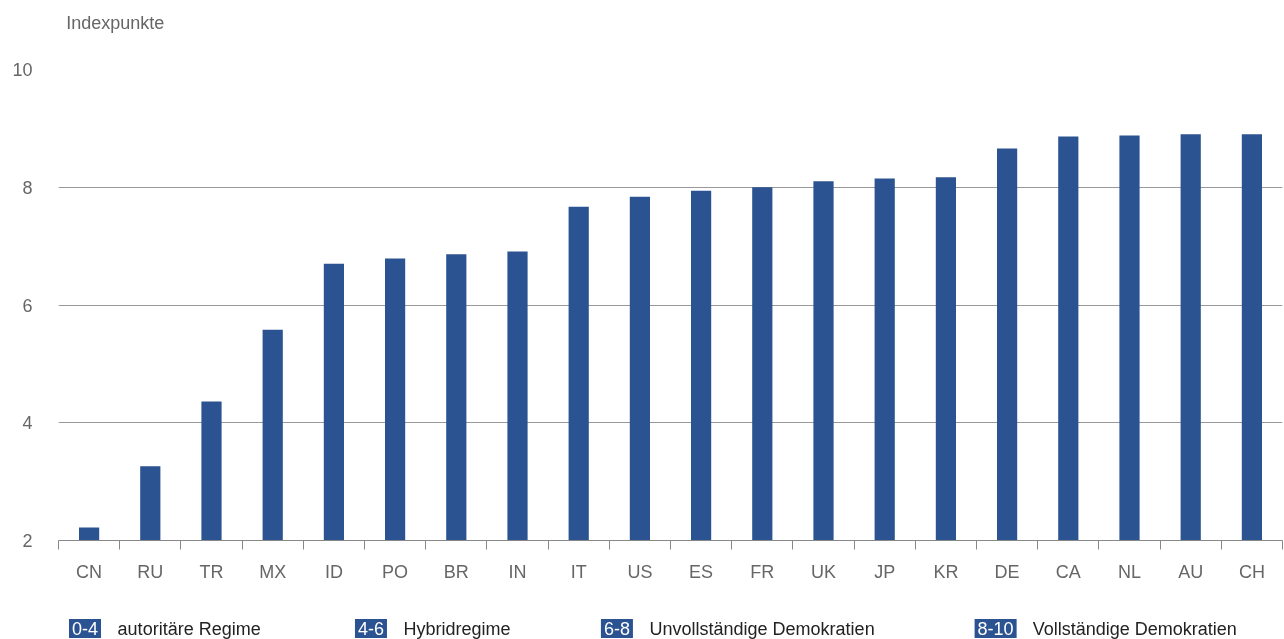 The image size is (1284, 639). I want to click on x-tick-label: US, so click(640, 571).